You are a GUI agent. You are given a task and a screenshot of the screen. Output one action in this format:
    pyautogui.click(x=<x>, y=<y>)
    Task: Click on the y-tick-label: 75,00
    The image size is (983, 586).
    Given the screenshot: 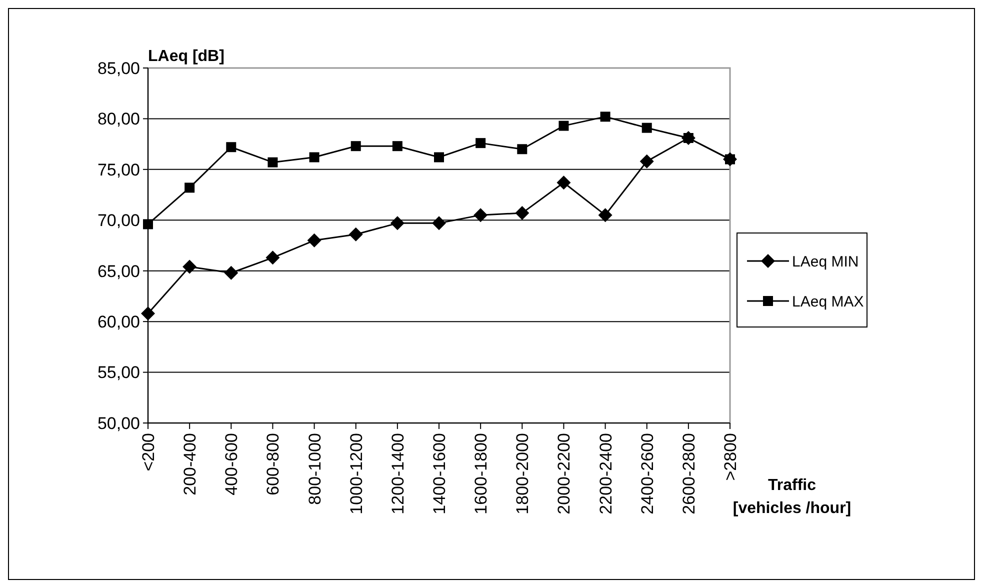 What is the action you would take?
    pyautogui.click(x=118, y=170)
    